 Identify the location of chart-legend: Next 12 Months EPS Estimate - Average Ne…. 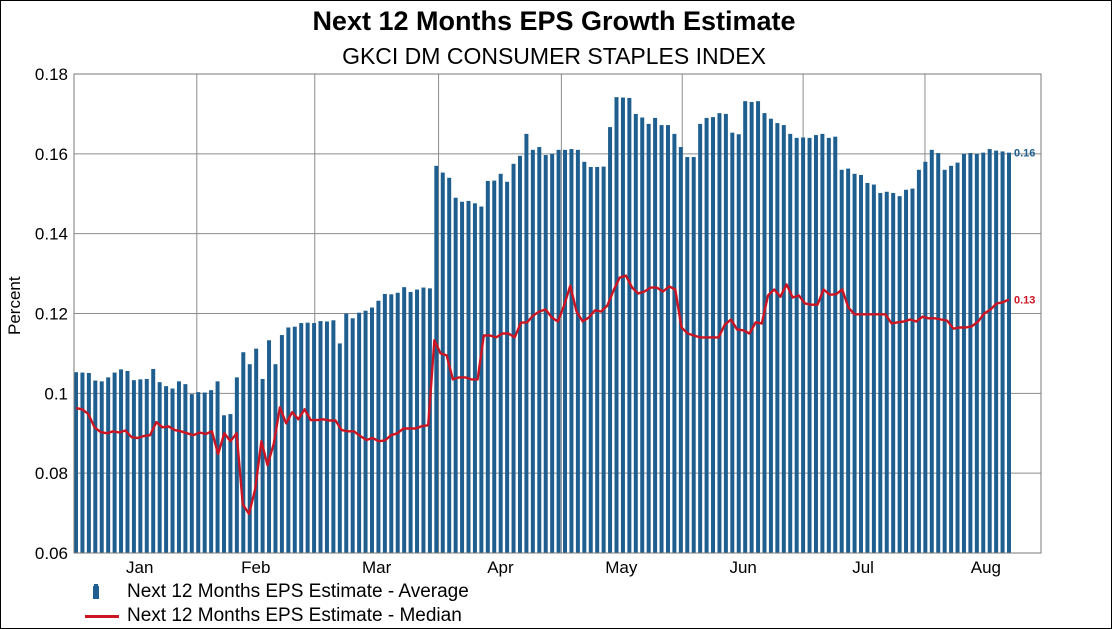
(277, 604).